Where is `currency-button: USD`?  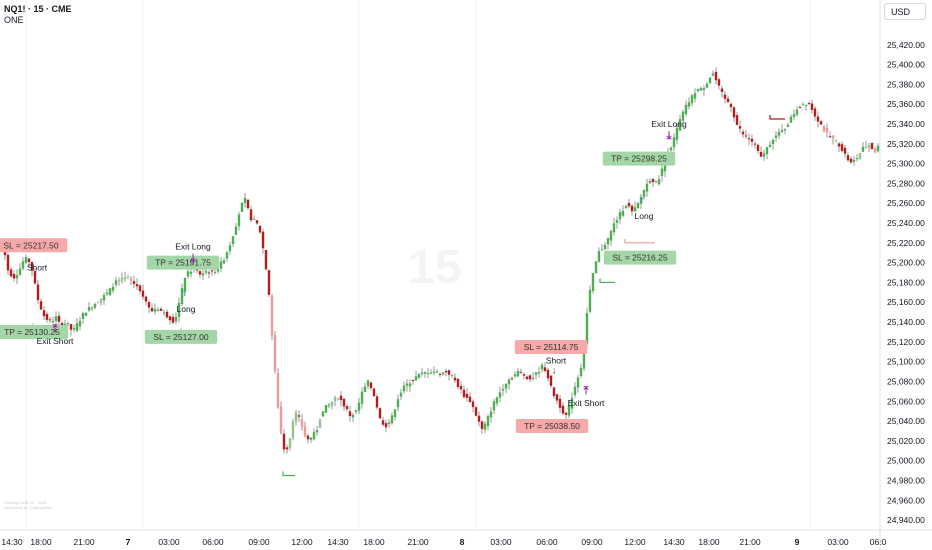
currency-button: USD is located at coordinates (905, 11).